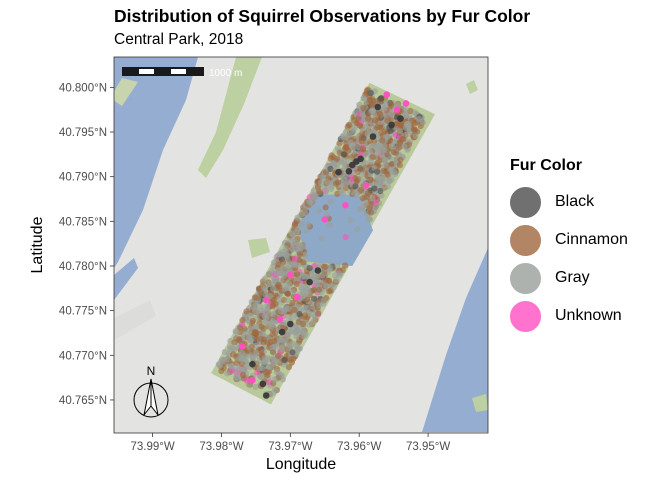  I want to click on legend-label-gray: Gray, so click(572, 277).